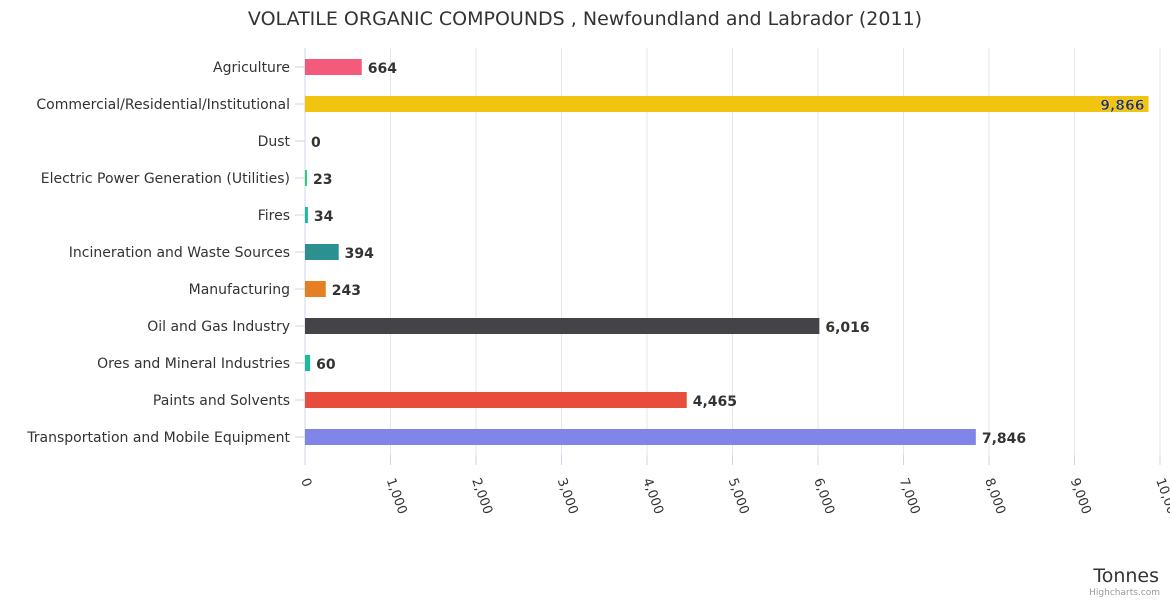 The height and width of the screenshot is (600, 1170). I want to click on category-label: Commercial/Residential/Institutional, so click(163, 105).